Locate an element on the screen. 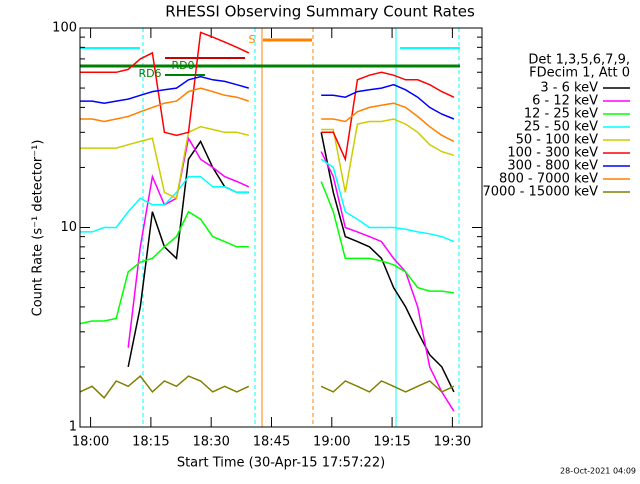 Image resolution: width=640 pixels, height=484 pixels. legend-label: 3 - 6 keV is located at coordinates (569, 88).